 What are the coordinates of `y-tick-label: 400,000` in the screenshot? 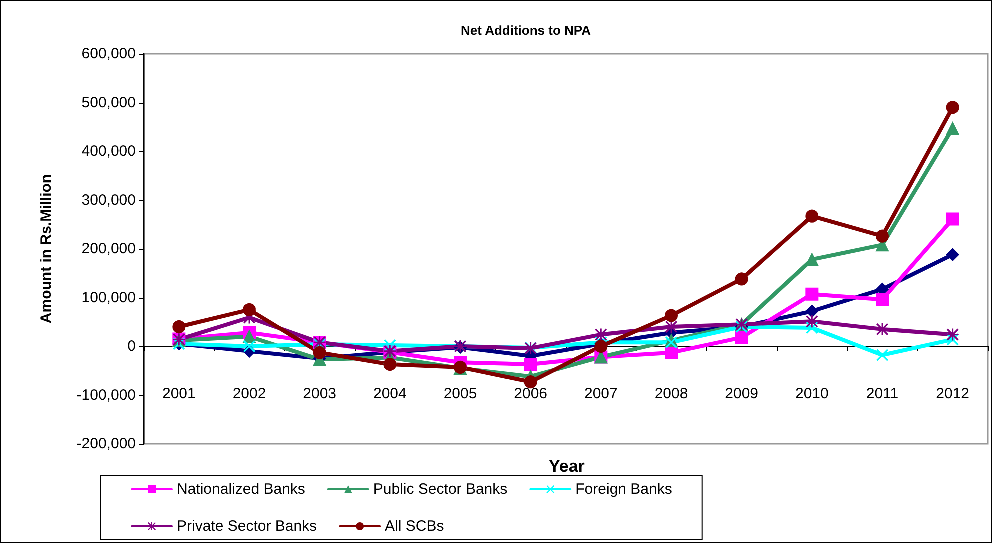 It's located at (109, 151).